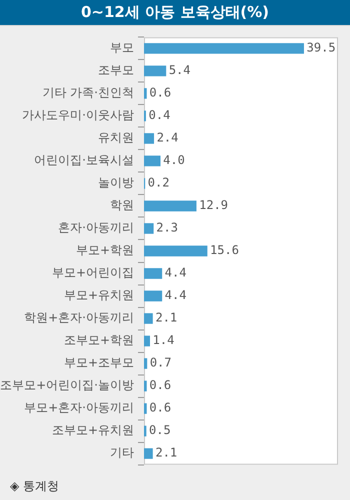 The width and height of the screenshot is (350, 500). I want to click on data-label: 0.7, so click(161, 363).